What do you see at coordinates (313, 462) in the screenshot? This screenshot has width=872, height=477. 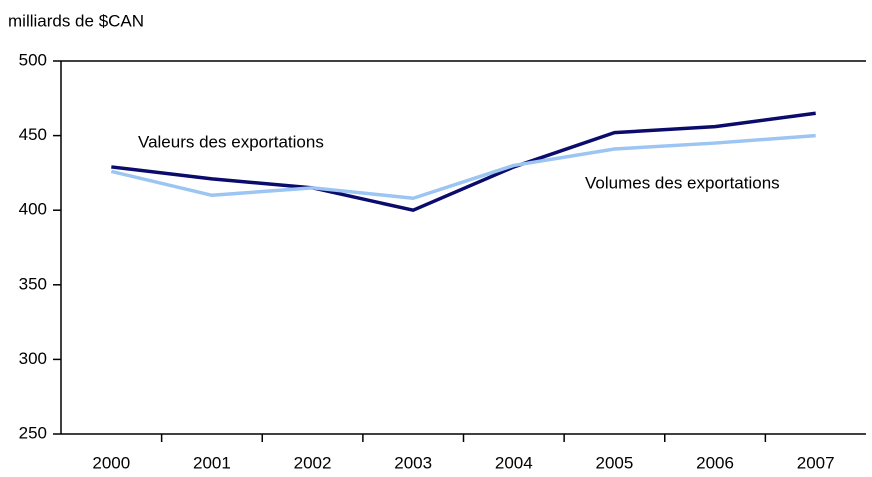 I see `x-tick-label: 2002` at bounding box center [313, 462].